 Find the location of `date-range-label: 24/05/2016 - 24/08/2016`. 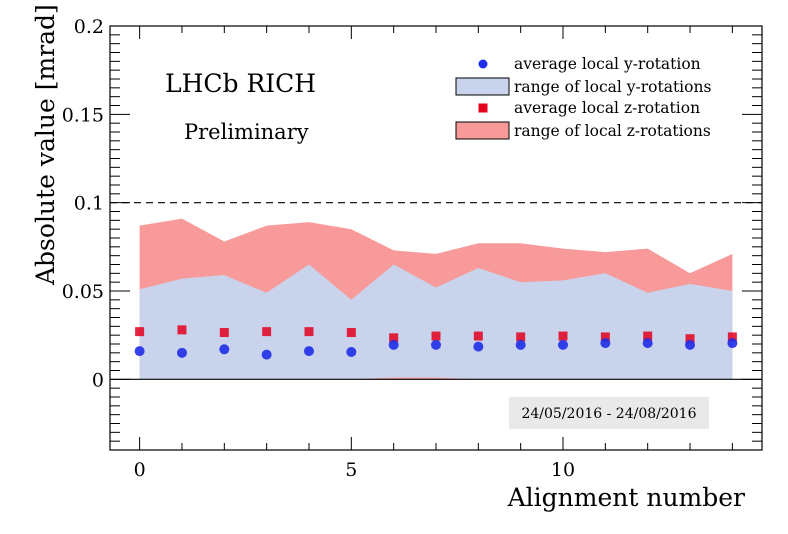

date-range-label: 24/05/2016 - 24/08/2016 is located at coordinates (608, 414).